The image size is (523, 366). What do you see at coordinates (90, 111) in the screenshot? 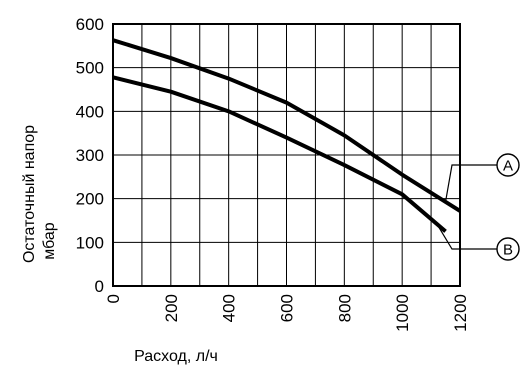
I see `y-tick-label: 400` at bounding box center [90, 111].